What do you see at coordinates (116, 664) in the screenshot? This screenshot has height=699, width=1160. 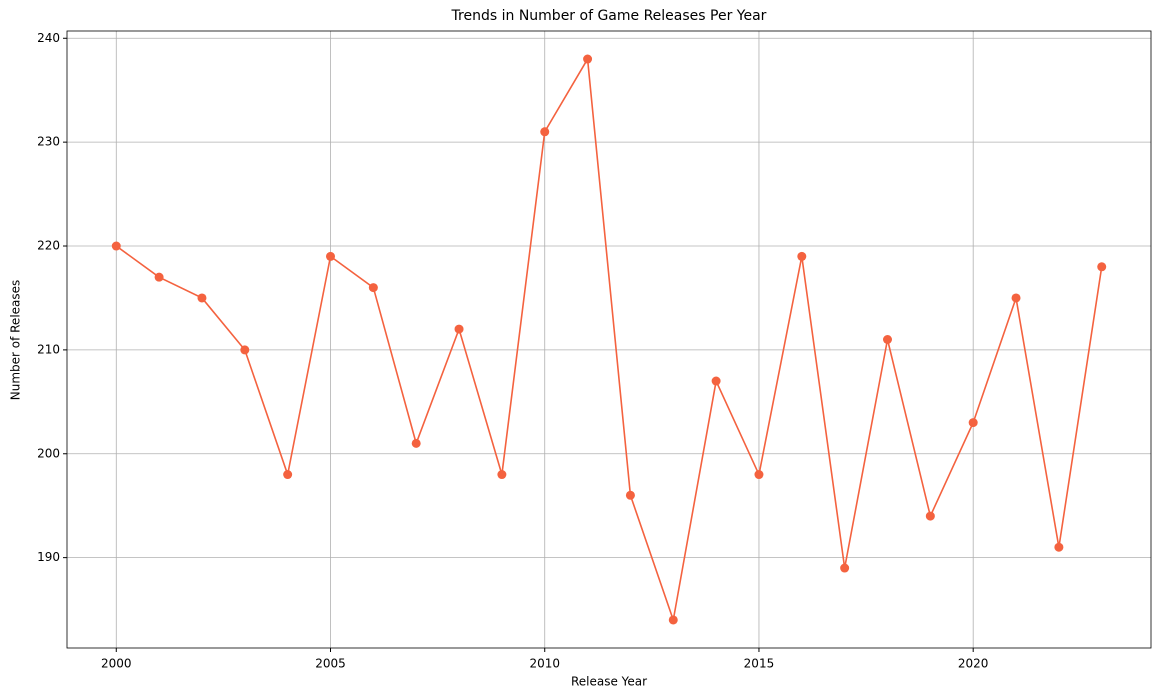 I see `x-tick-label: 2000` at bounding box center [116, 664].